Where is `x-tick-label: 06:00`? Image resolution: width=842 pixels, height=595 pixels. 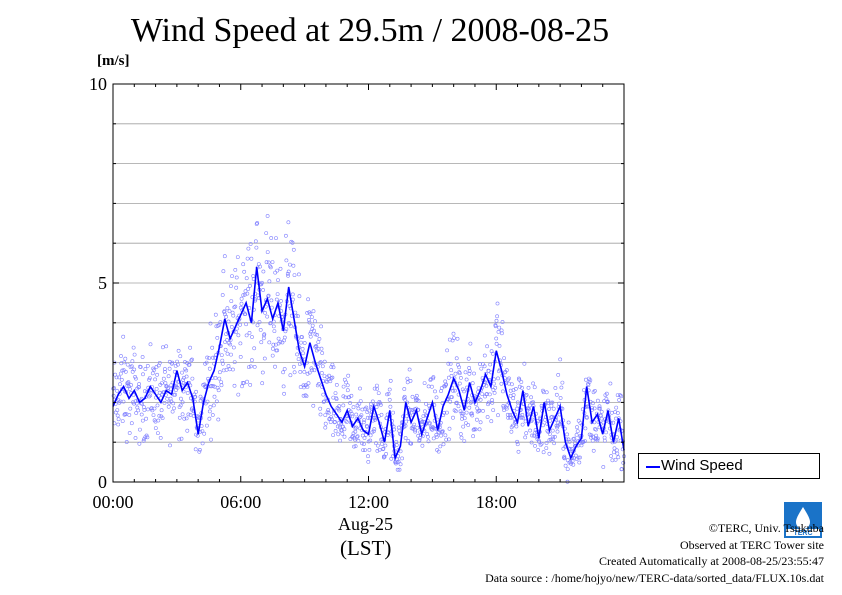
x-tick-label: 06:00 is located at coordinates (240, 502).